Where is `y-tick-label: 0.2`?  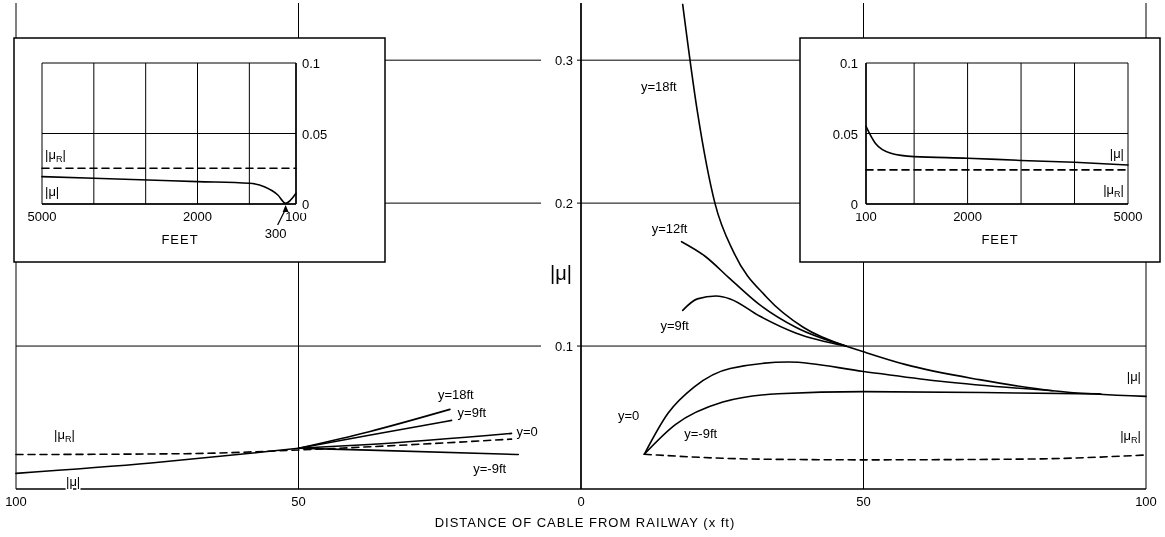 y-tick-label: 0.2 is located at coordinates (563, 204).